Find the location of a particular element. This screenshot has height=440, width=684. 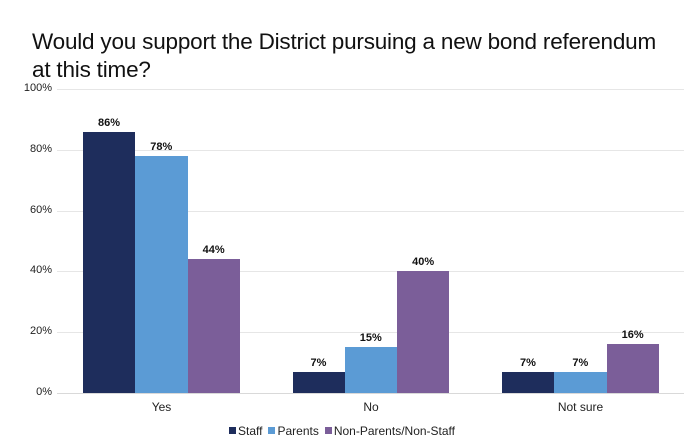

bar-value-label: 15% is located at coordinates (370, 338).